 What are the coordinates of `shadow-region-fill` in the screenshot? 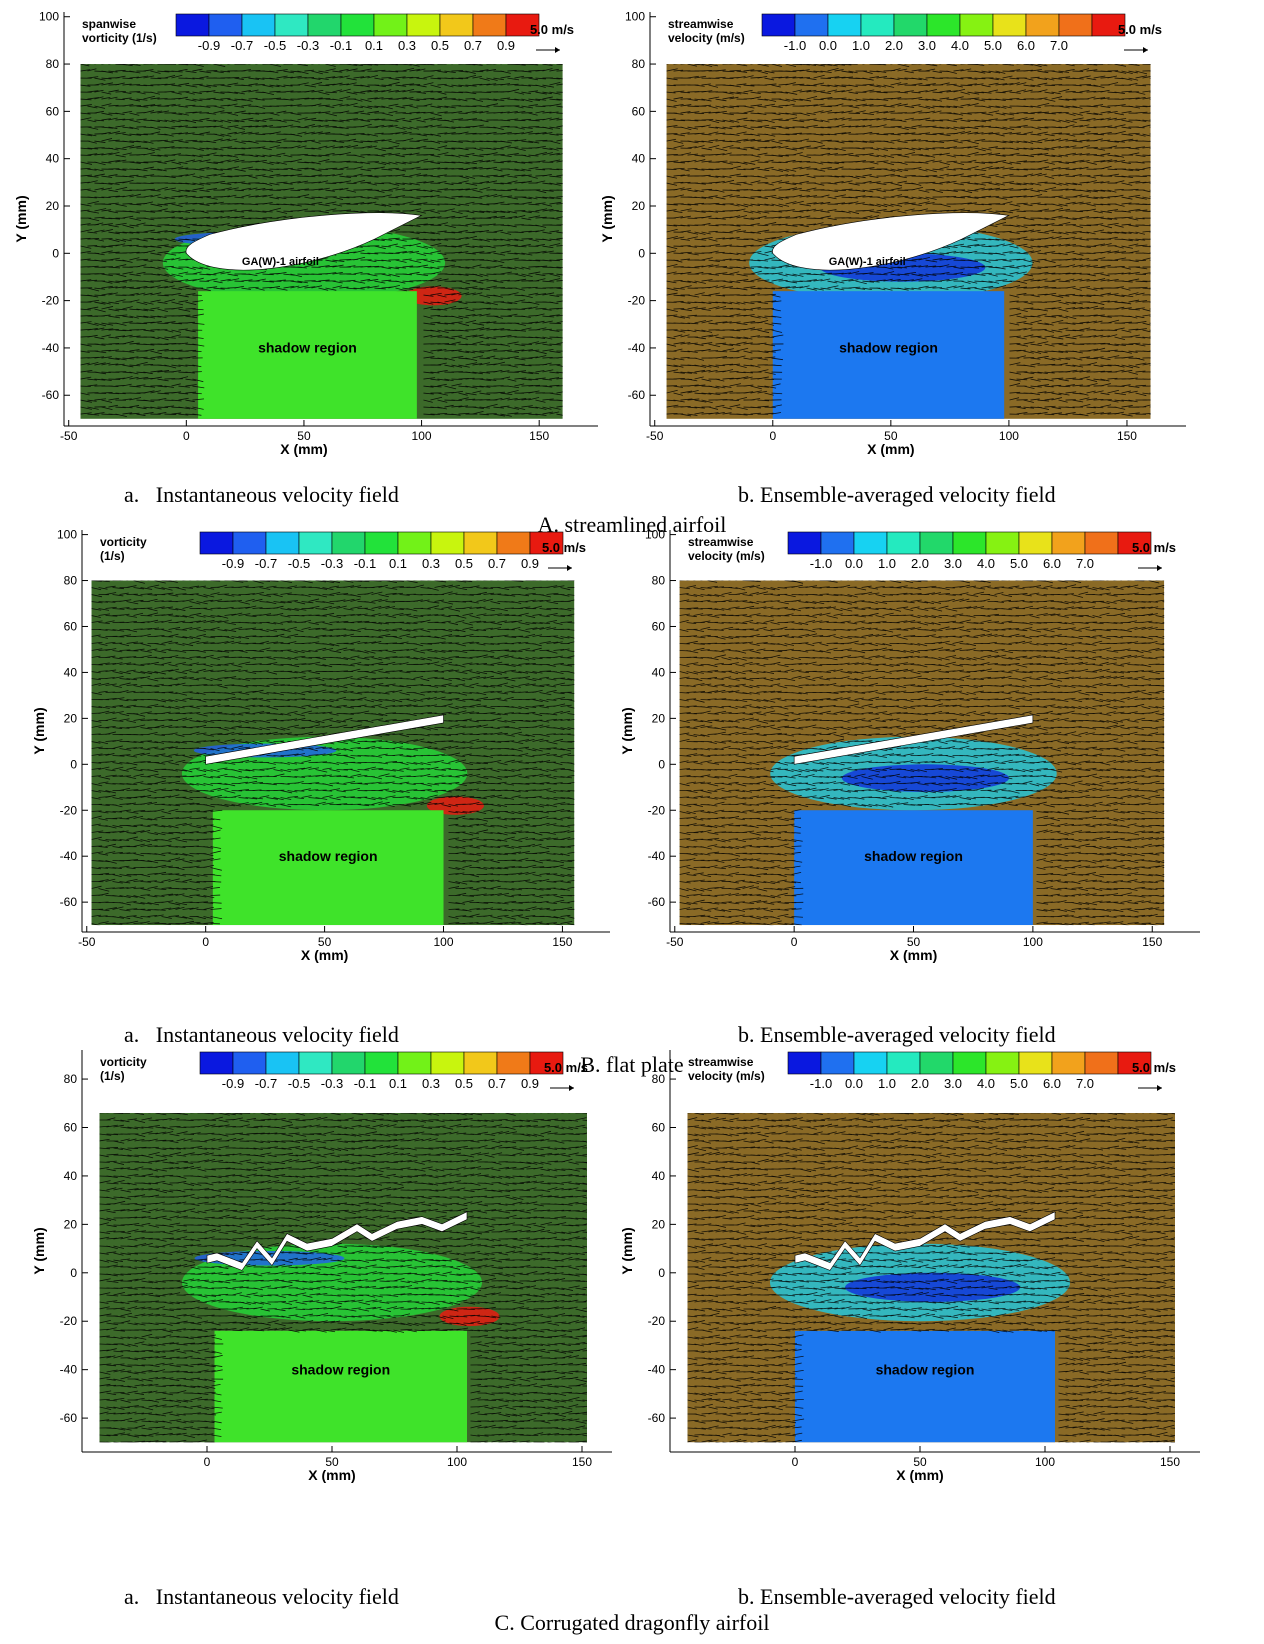 It's located at (307, 355).